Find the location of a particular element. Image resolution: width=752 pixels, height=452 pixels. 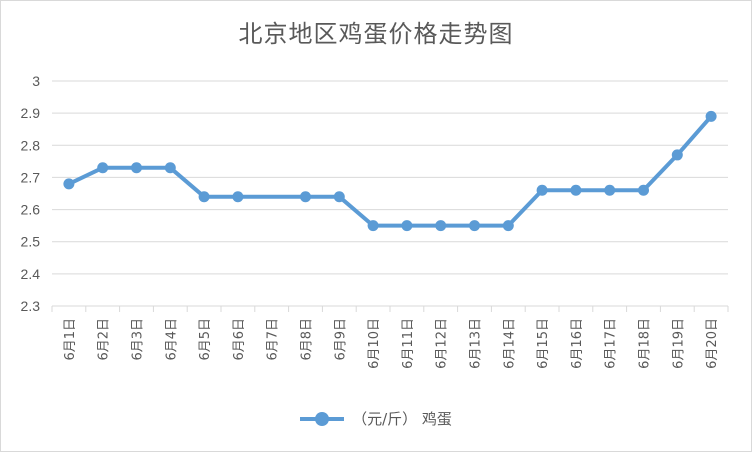

x-tick-label: 6月16日 is located at coordinates (577, 343).